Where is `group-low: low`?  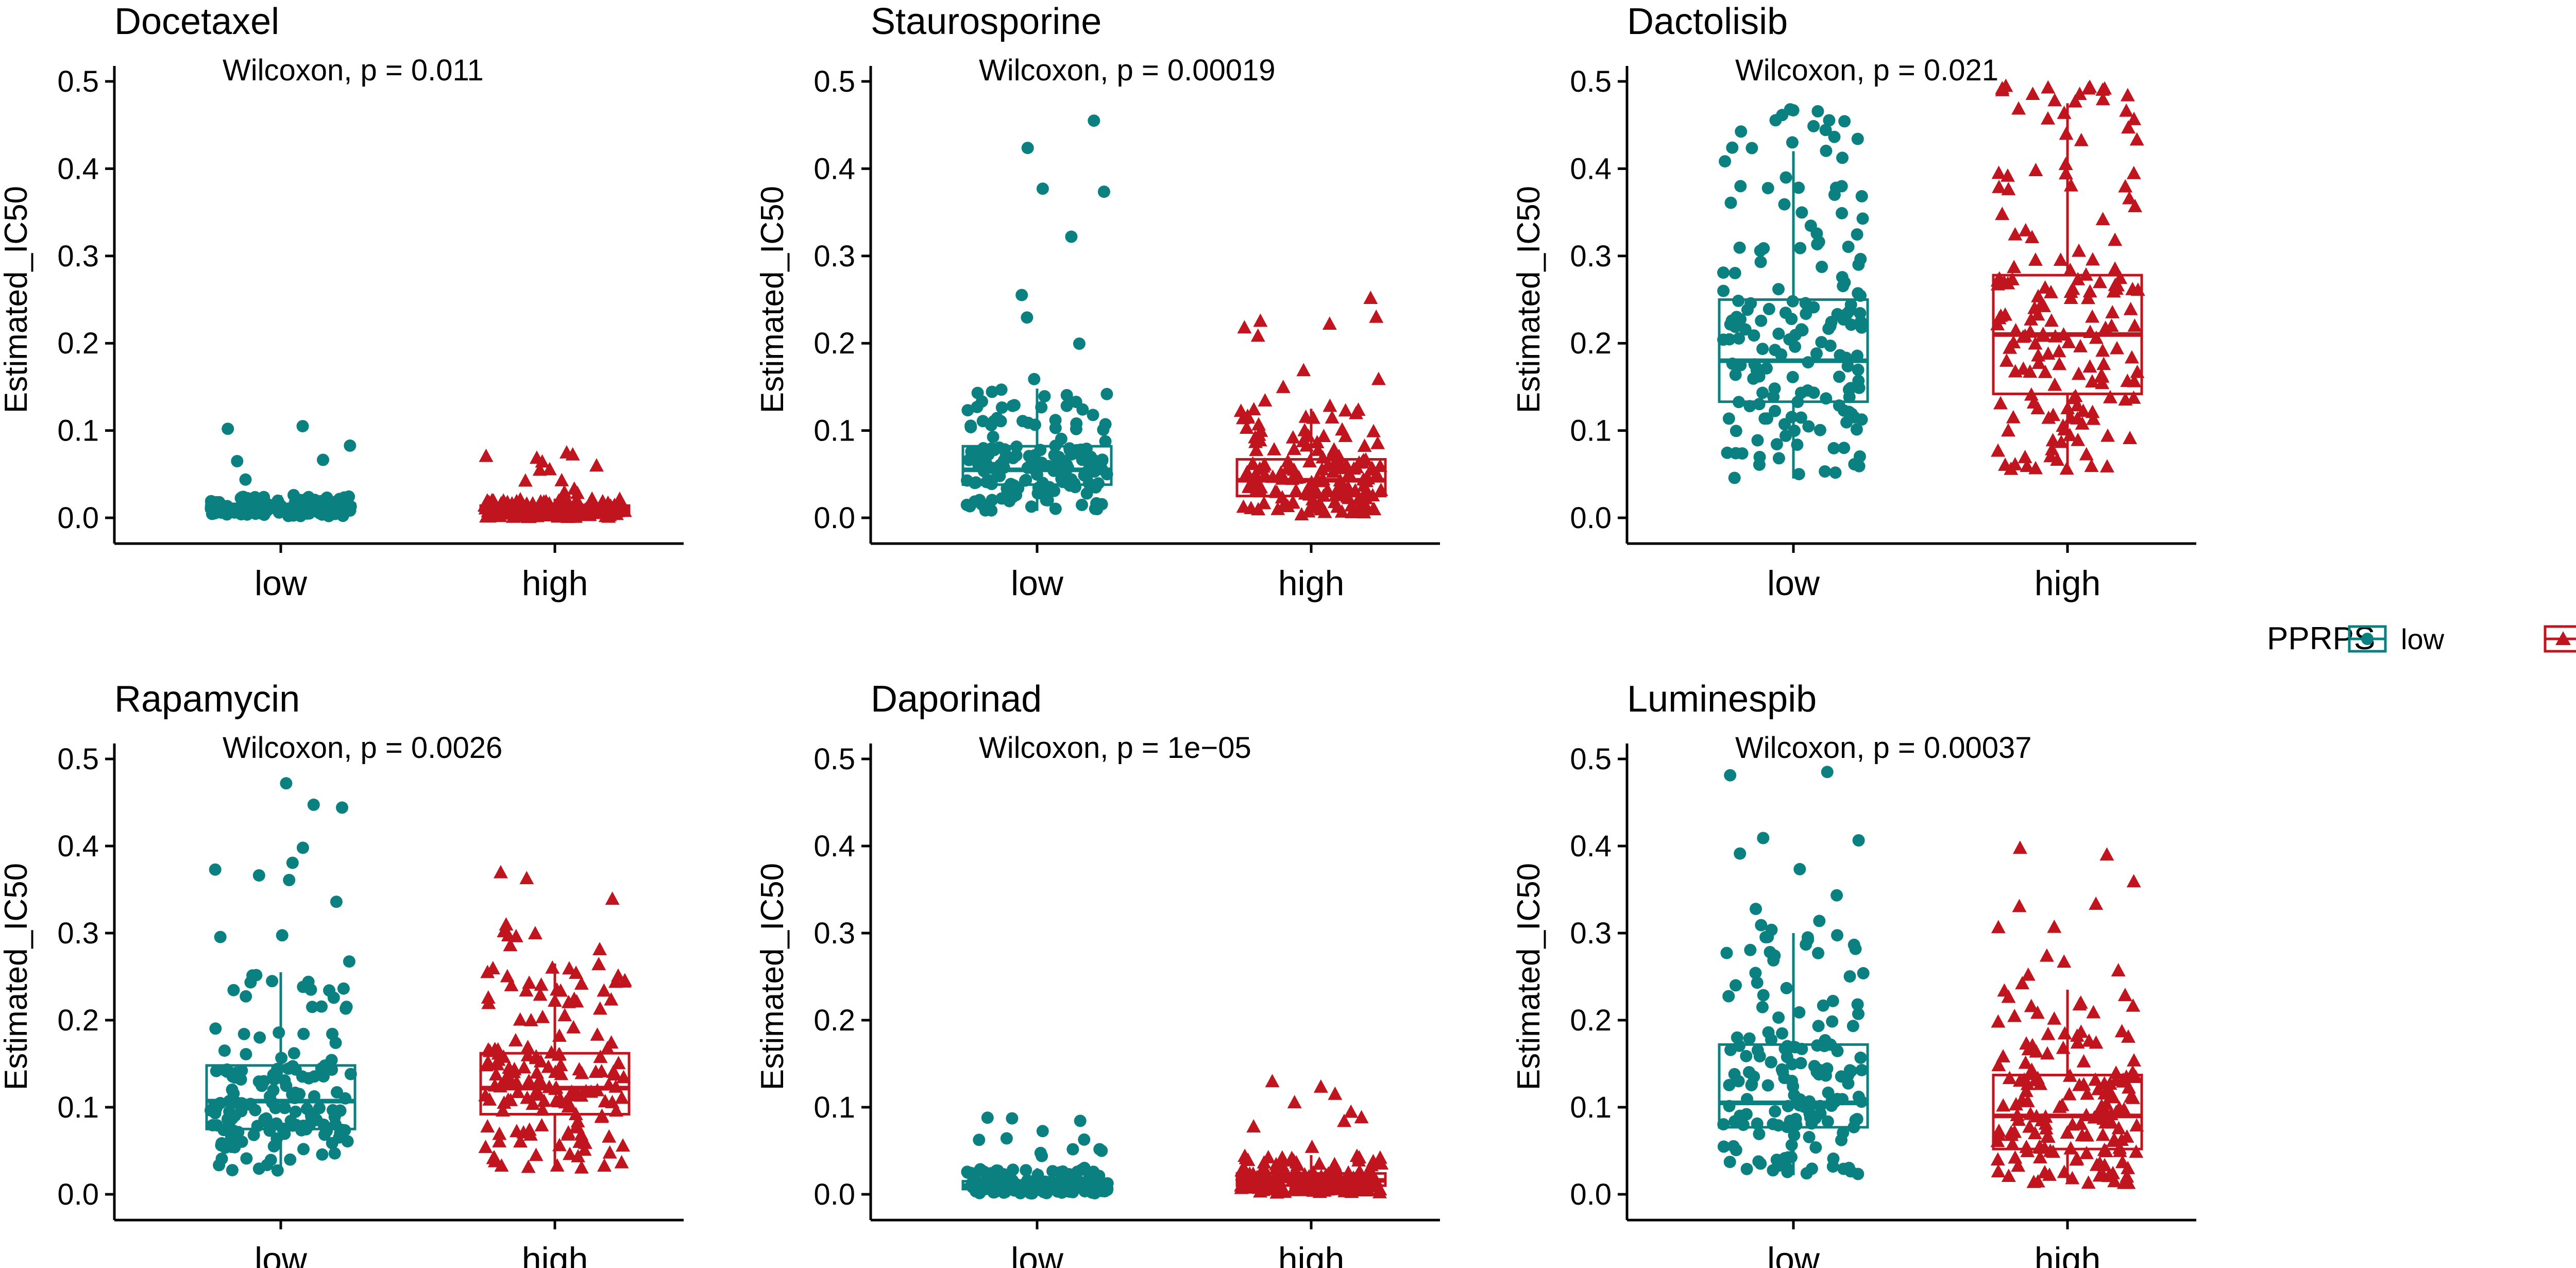
group-low: low is located at coordinates (1036, 358).